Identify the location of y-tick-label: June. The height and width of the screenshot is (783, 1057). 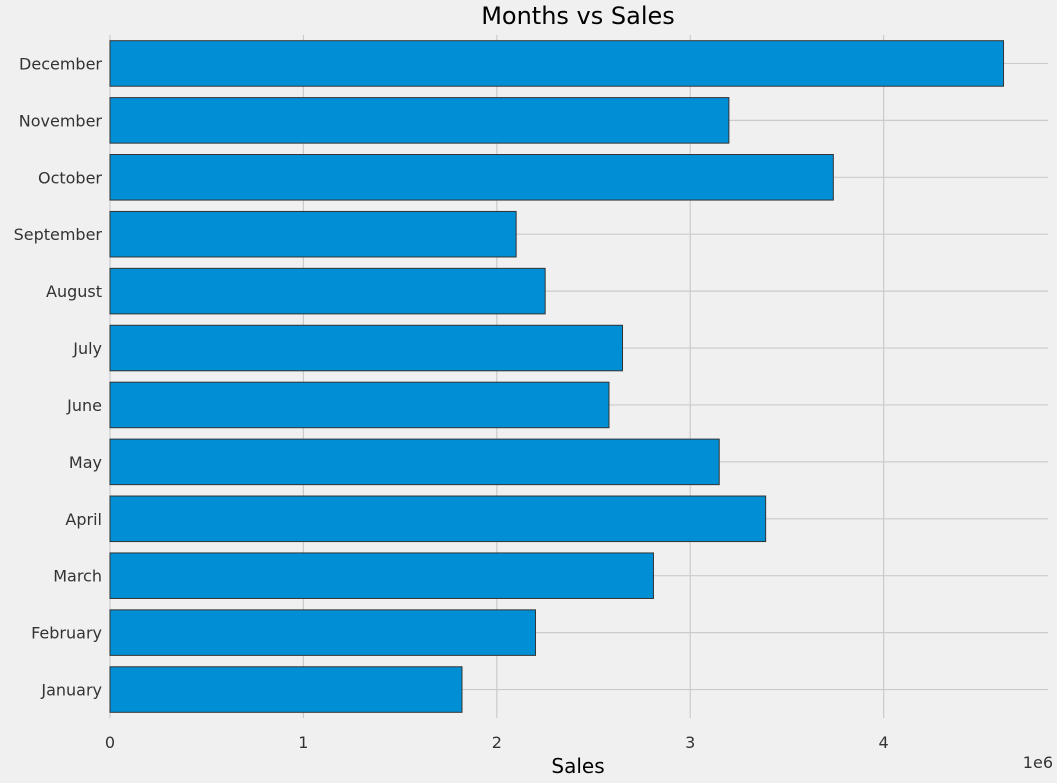
(84, 405).